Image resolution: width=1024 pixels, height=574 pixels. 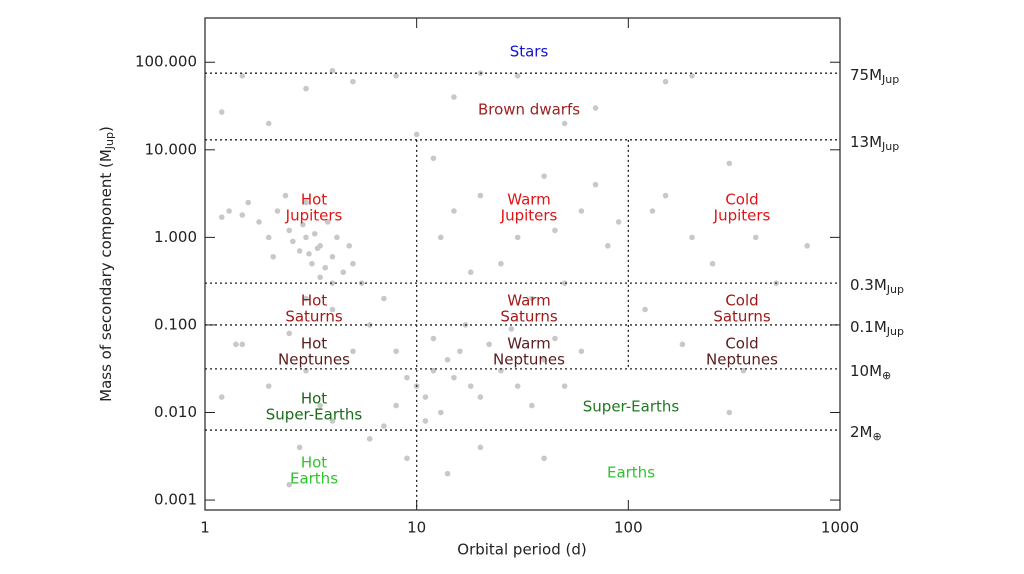 I want to click on x-tick-label: 1, so click(x=205, y=528).